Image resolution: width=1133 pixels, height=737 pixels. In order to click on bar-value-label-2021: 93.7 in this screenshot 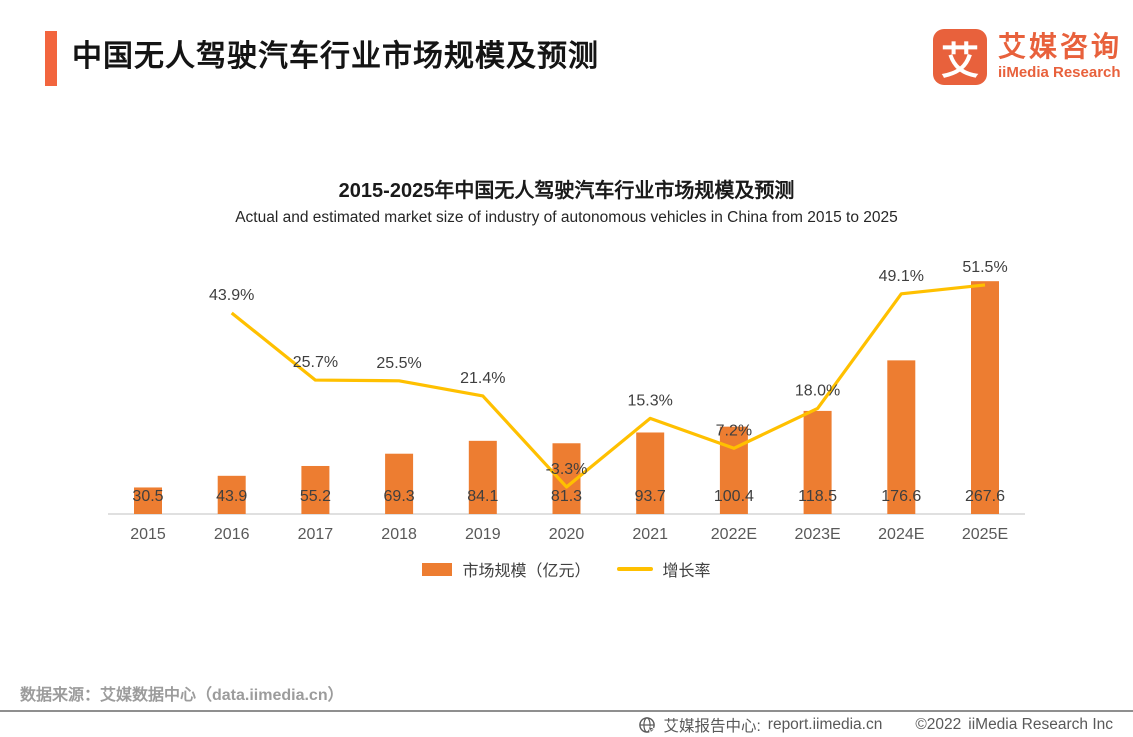, I will do `click(650, 496)`.